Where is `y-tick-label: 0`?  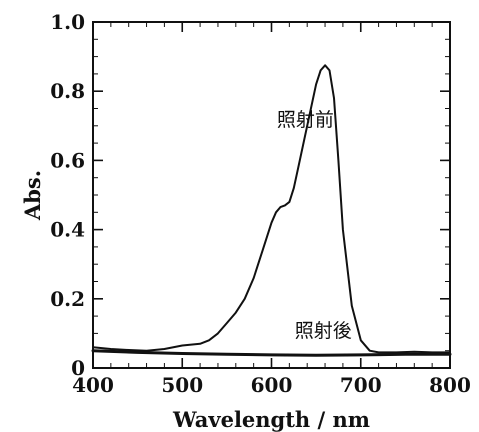
y-tick-label: 0 is located at coordinates (78, 368).